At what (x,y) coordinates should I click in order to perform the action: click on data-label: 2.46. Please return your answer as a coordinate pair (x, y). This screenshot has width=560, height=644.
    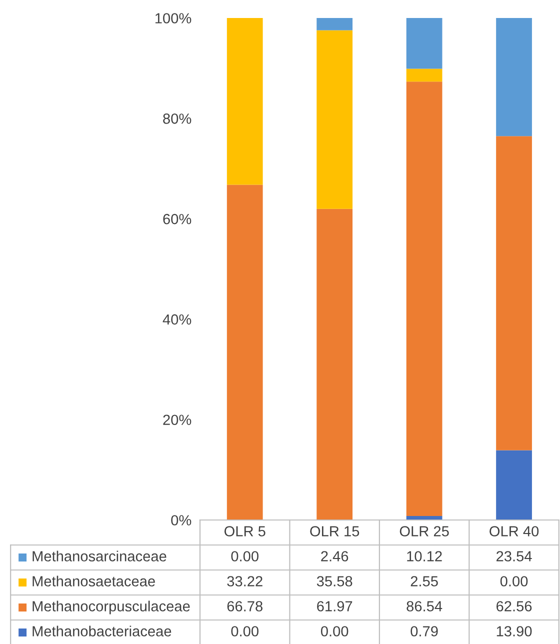
    Looking at the image, I should click on (334, 556).